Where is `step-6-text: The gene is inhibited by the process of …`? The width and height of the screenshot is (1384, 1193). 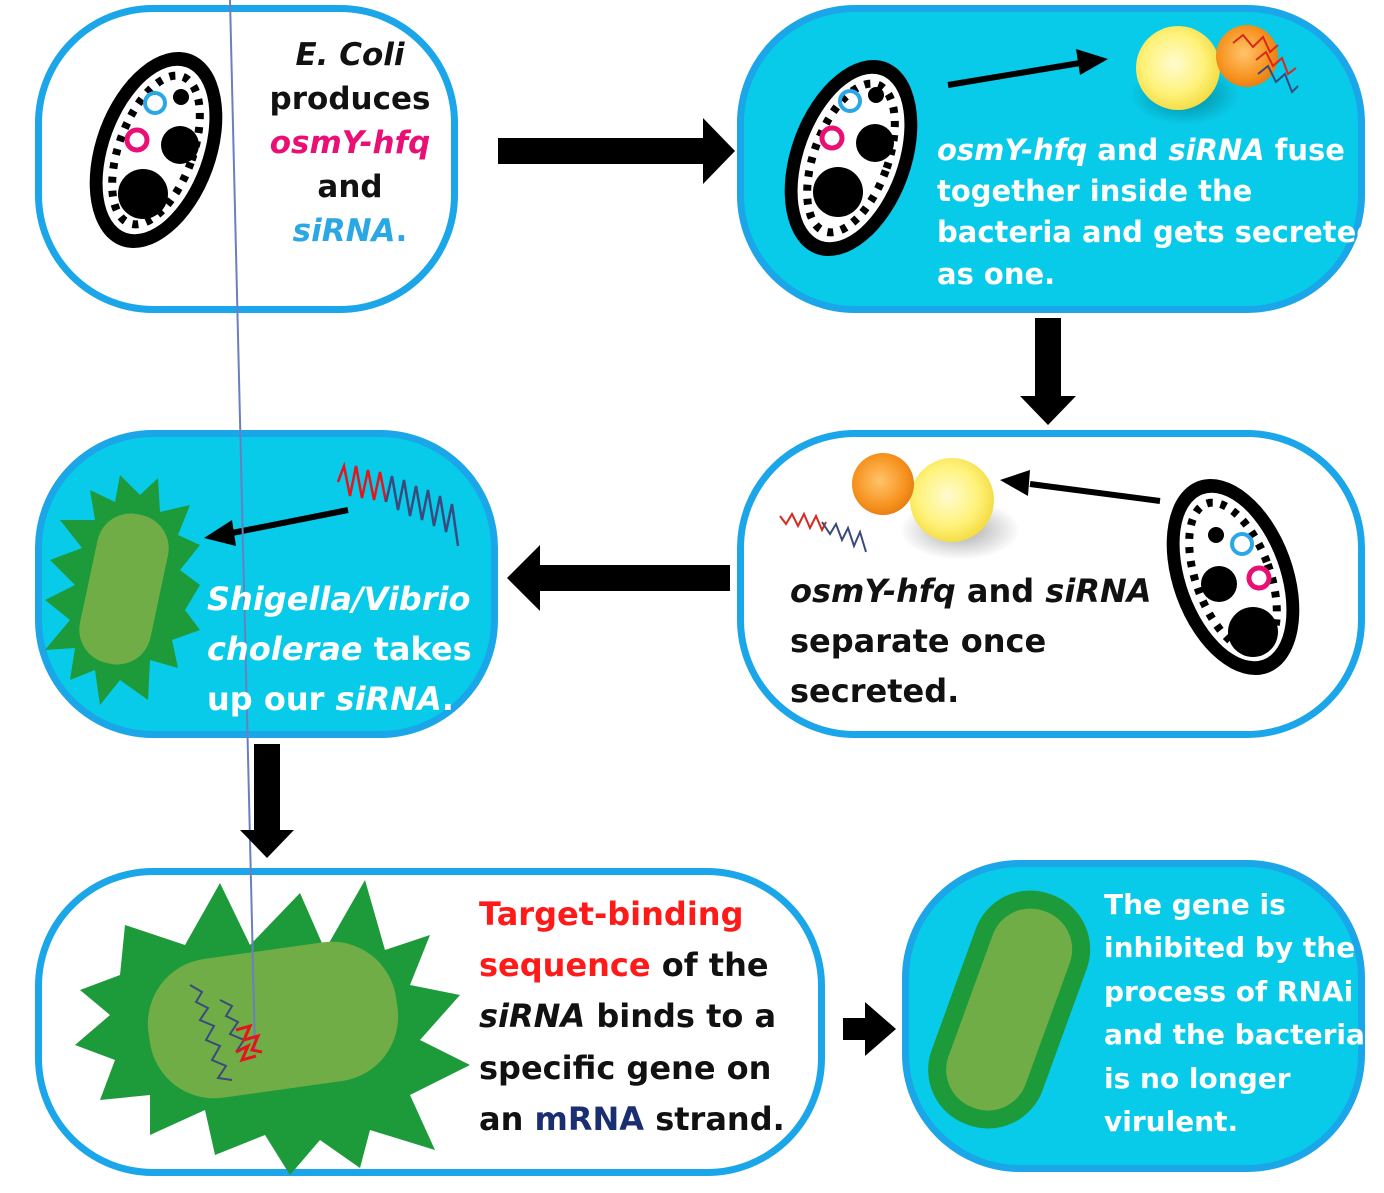 step-6-text: The gene is inhibited by the process of … is located at coordinates (1234, 1013).